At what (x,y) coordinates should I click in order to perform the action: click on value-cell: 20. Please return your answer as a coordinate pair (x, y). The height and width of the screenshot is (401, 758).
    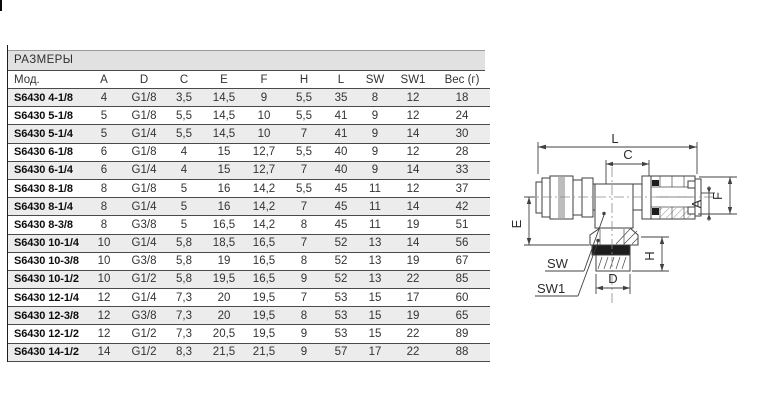
    Looking at the image, I should click on (224, 298).